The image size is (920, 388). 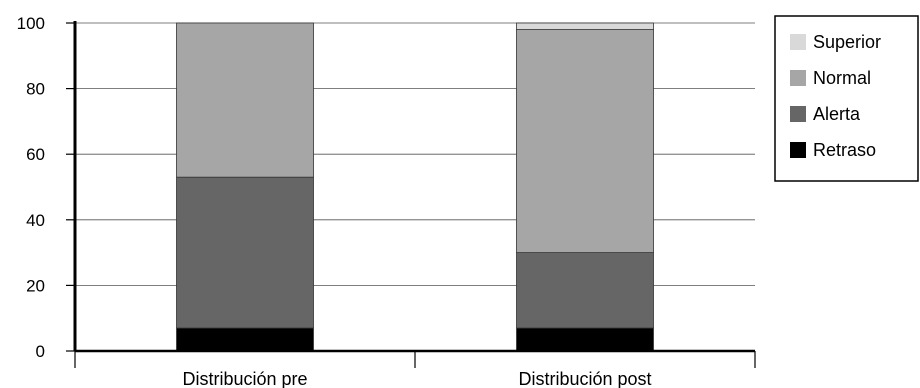 What do you see at coordinates (842, 78) in the screenshot?
I see `legend-label-normal: Normal` at bounding box center [842, 78].